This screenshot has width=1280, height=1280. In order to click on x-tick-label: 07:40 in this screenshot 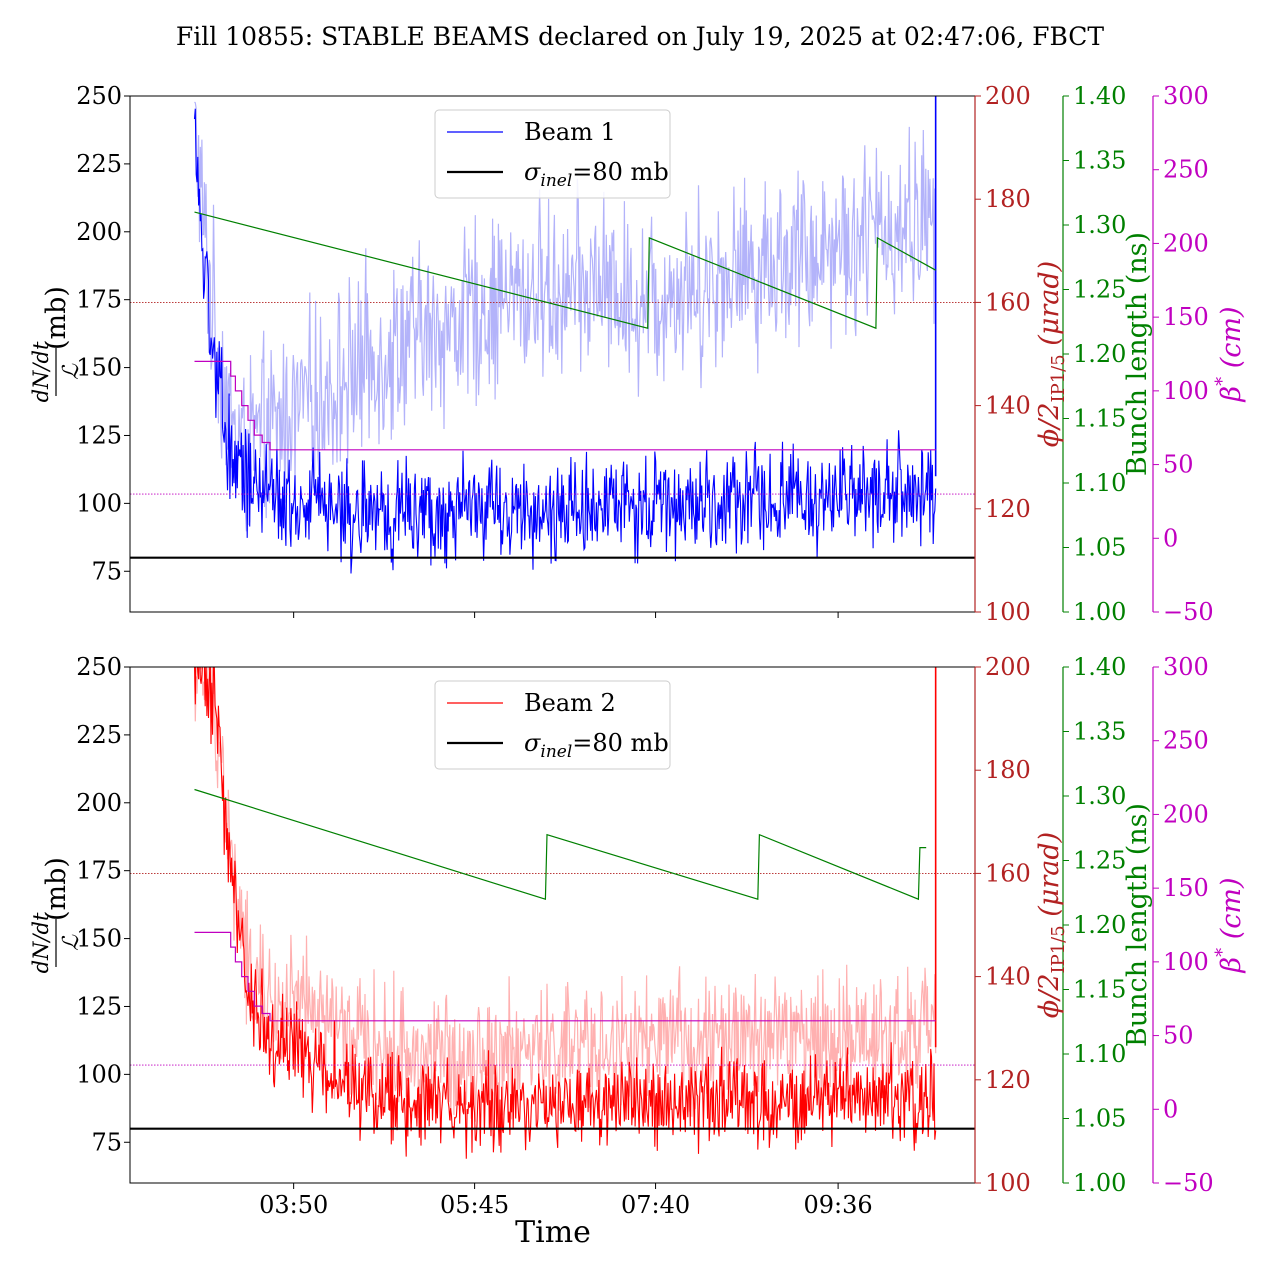, I will do `click(655, 1205)`.